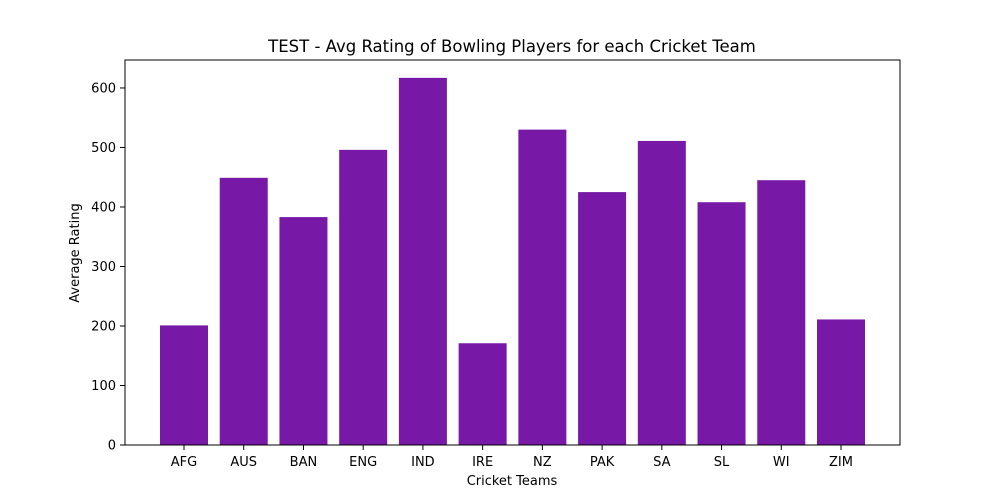  What do you see at coordinates (721, 323) in the screenshot?
I see `bar-sl` at bounding box center [721, 323].